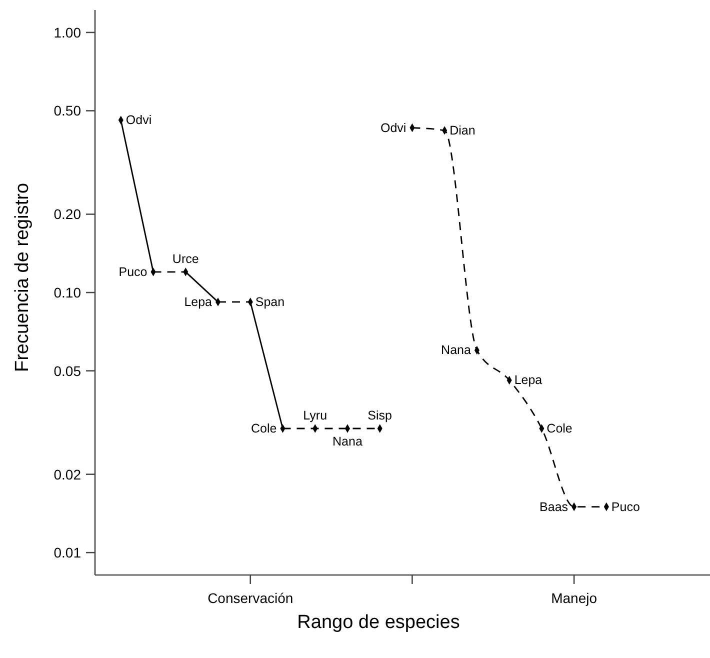 This screenshot has height=658, width=710. I want to click on y-tick-label: 0.10, so click(68, 292).